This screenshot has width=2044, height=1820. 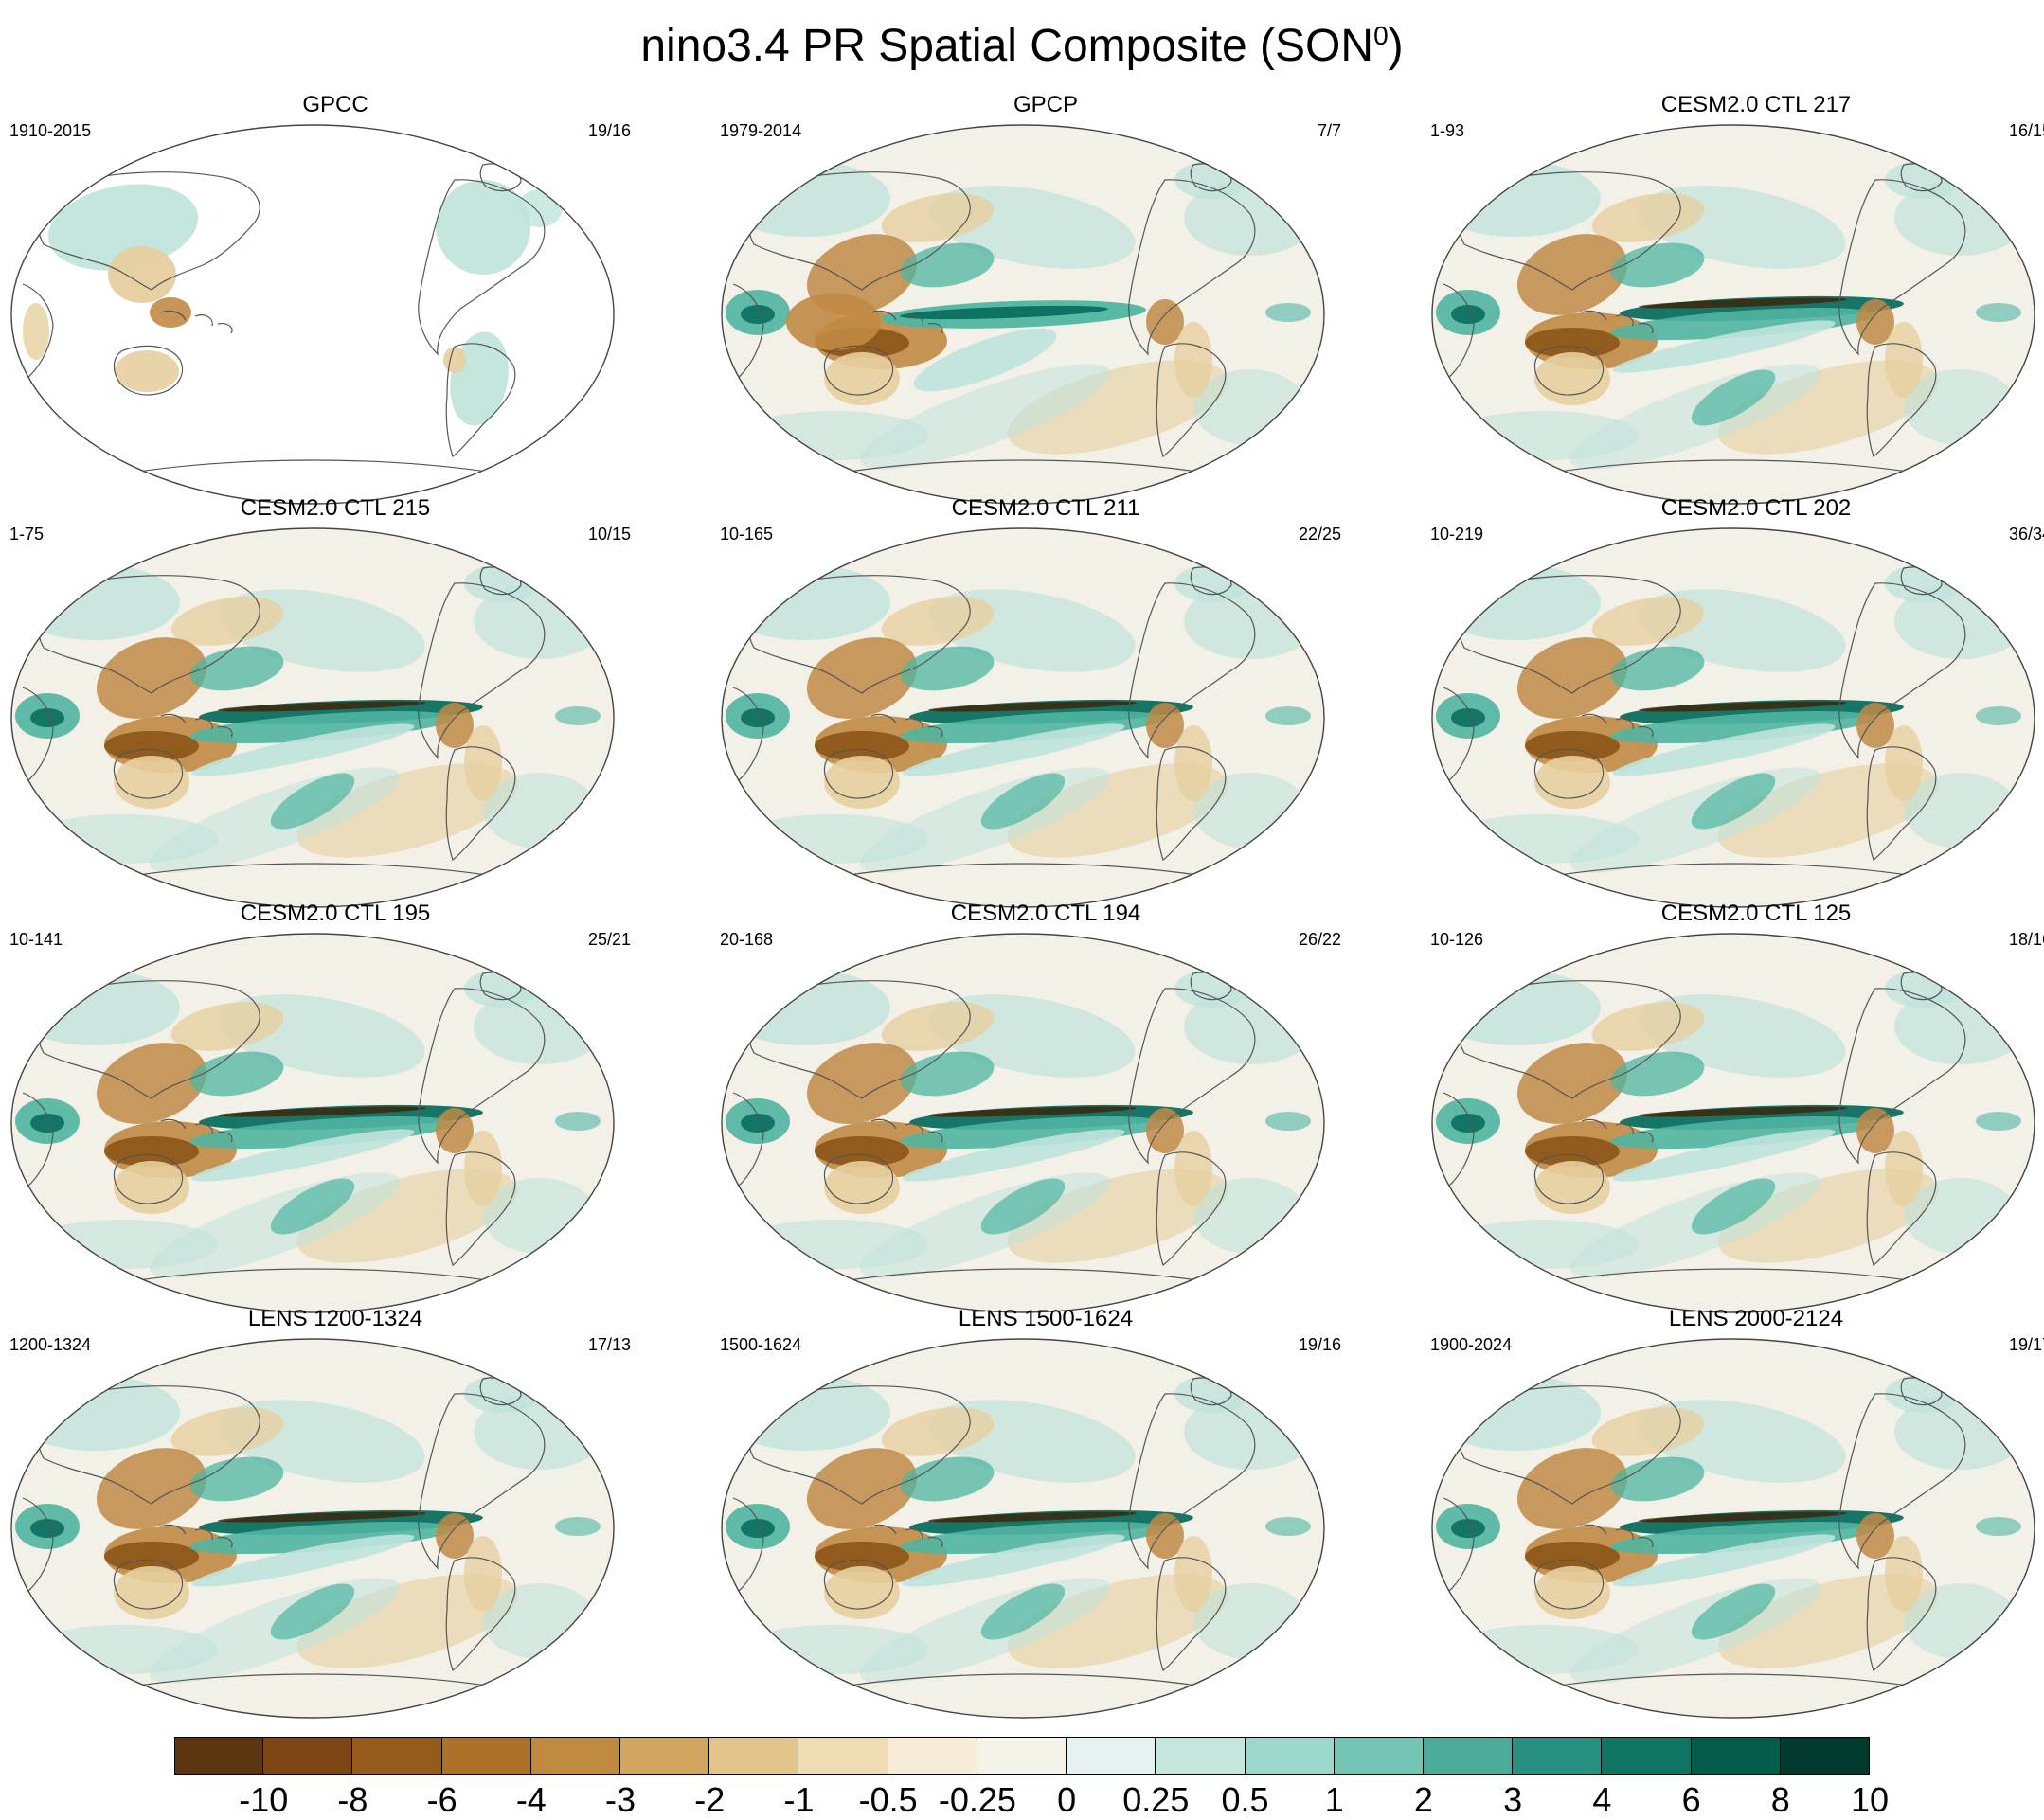 What do you see at coordinates (1870, 1800) in the screenshot?
I see `colorbar-tick-label: 10` at bounding box center [1870, 1800].